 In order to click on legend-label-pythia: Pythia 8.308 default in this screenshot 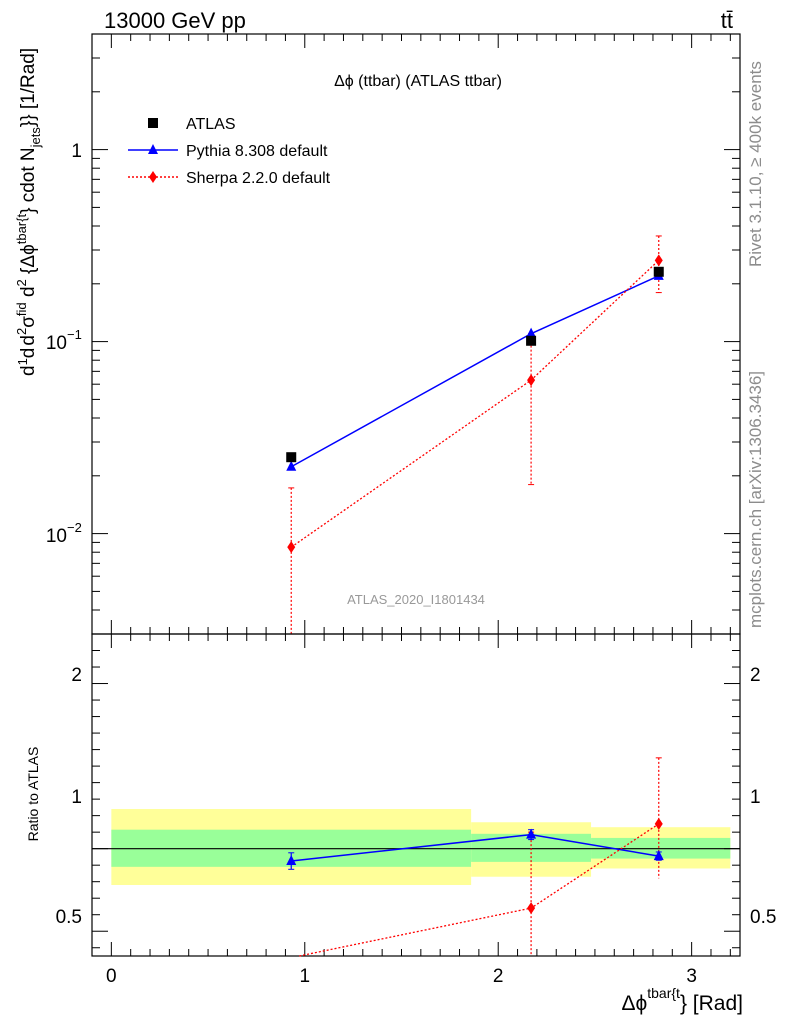, I will do `click(257, 151)`.